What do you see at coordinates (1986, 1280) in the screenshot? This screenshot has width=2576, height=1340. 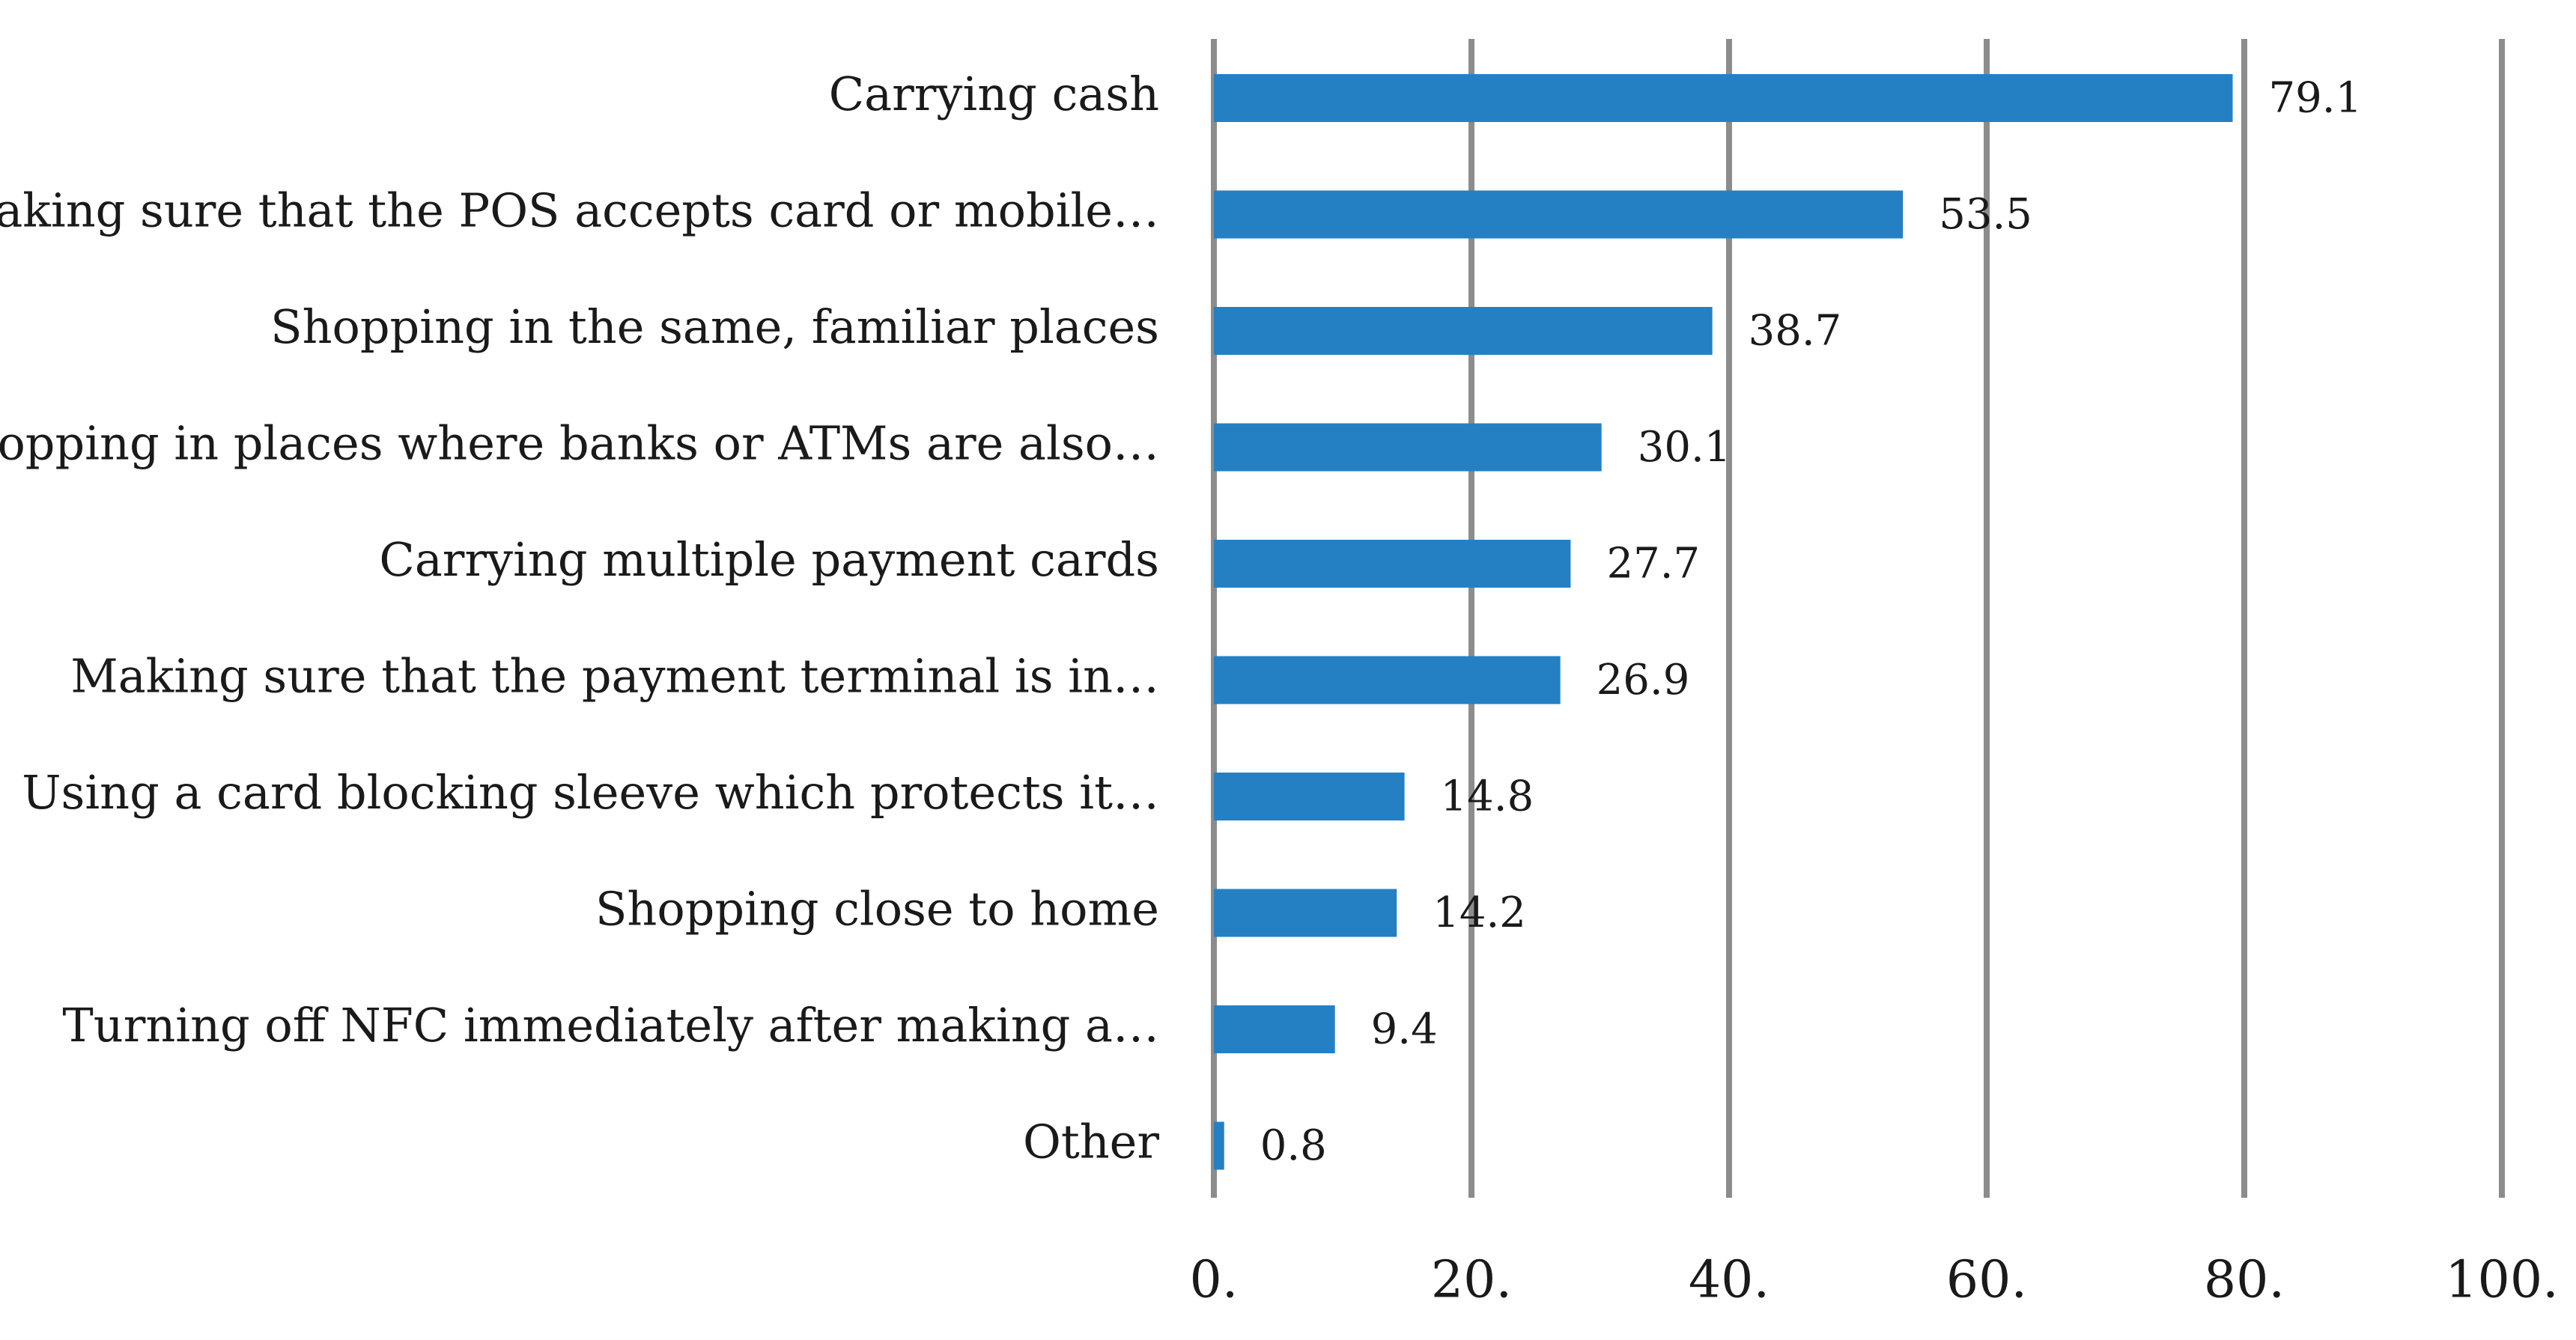 I see `x-tick-label-3: 60.` at bounding box center [1986, 1280].